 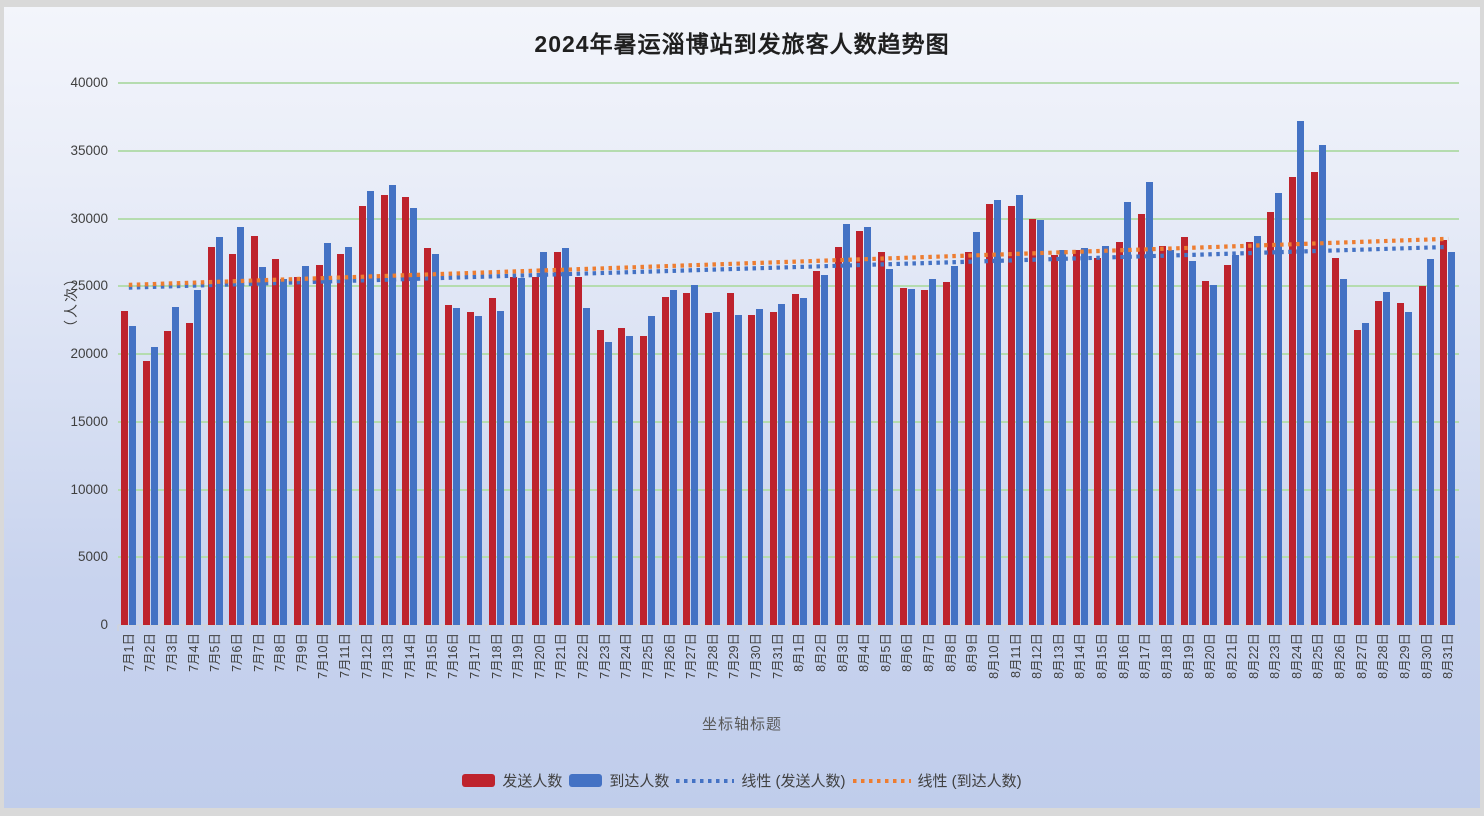 What do you see at coordinates (864, 652) in the screenshot?
I see `x-tick-label: 8月4日` at bounding box center [864, 652].